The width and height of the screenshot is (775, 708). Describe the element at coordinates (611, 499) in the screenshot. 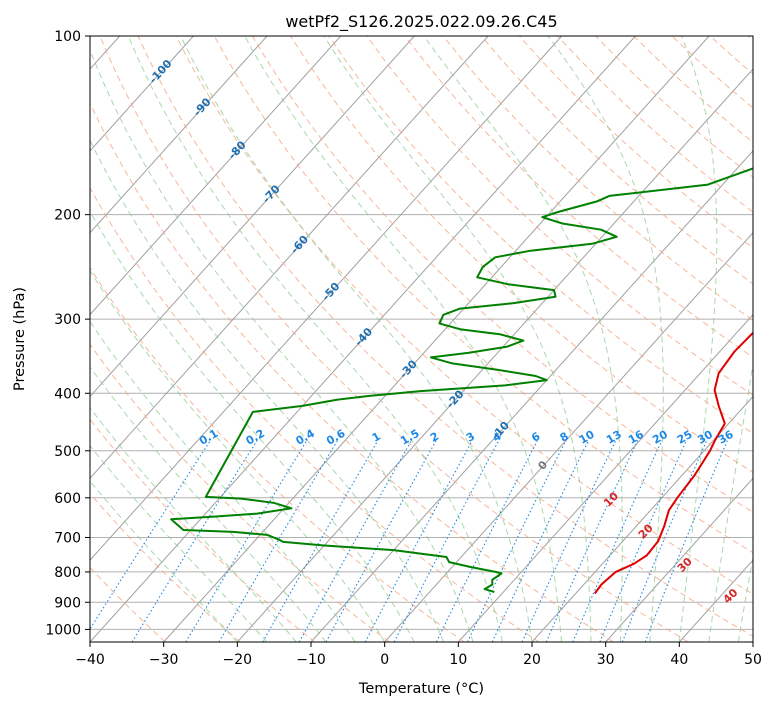

I see `dry-adiabat-label: 10` at that location.